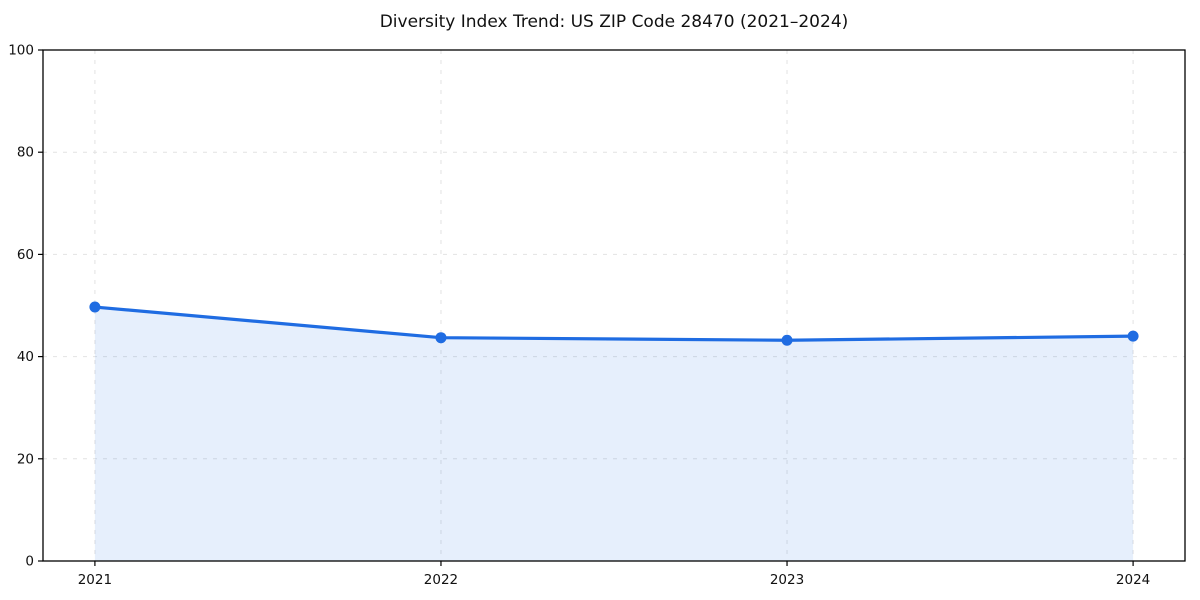  What do you see at coordinates (1133, 580) in the screenshot?
I see `x-tick-label: 2024` at bounding box center [1133, 580].